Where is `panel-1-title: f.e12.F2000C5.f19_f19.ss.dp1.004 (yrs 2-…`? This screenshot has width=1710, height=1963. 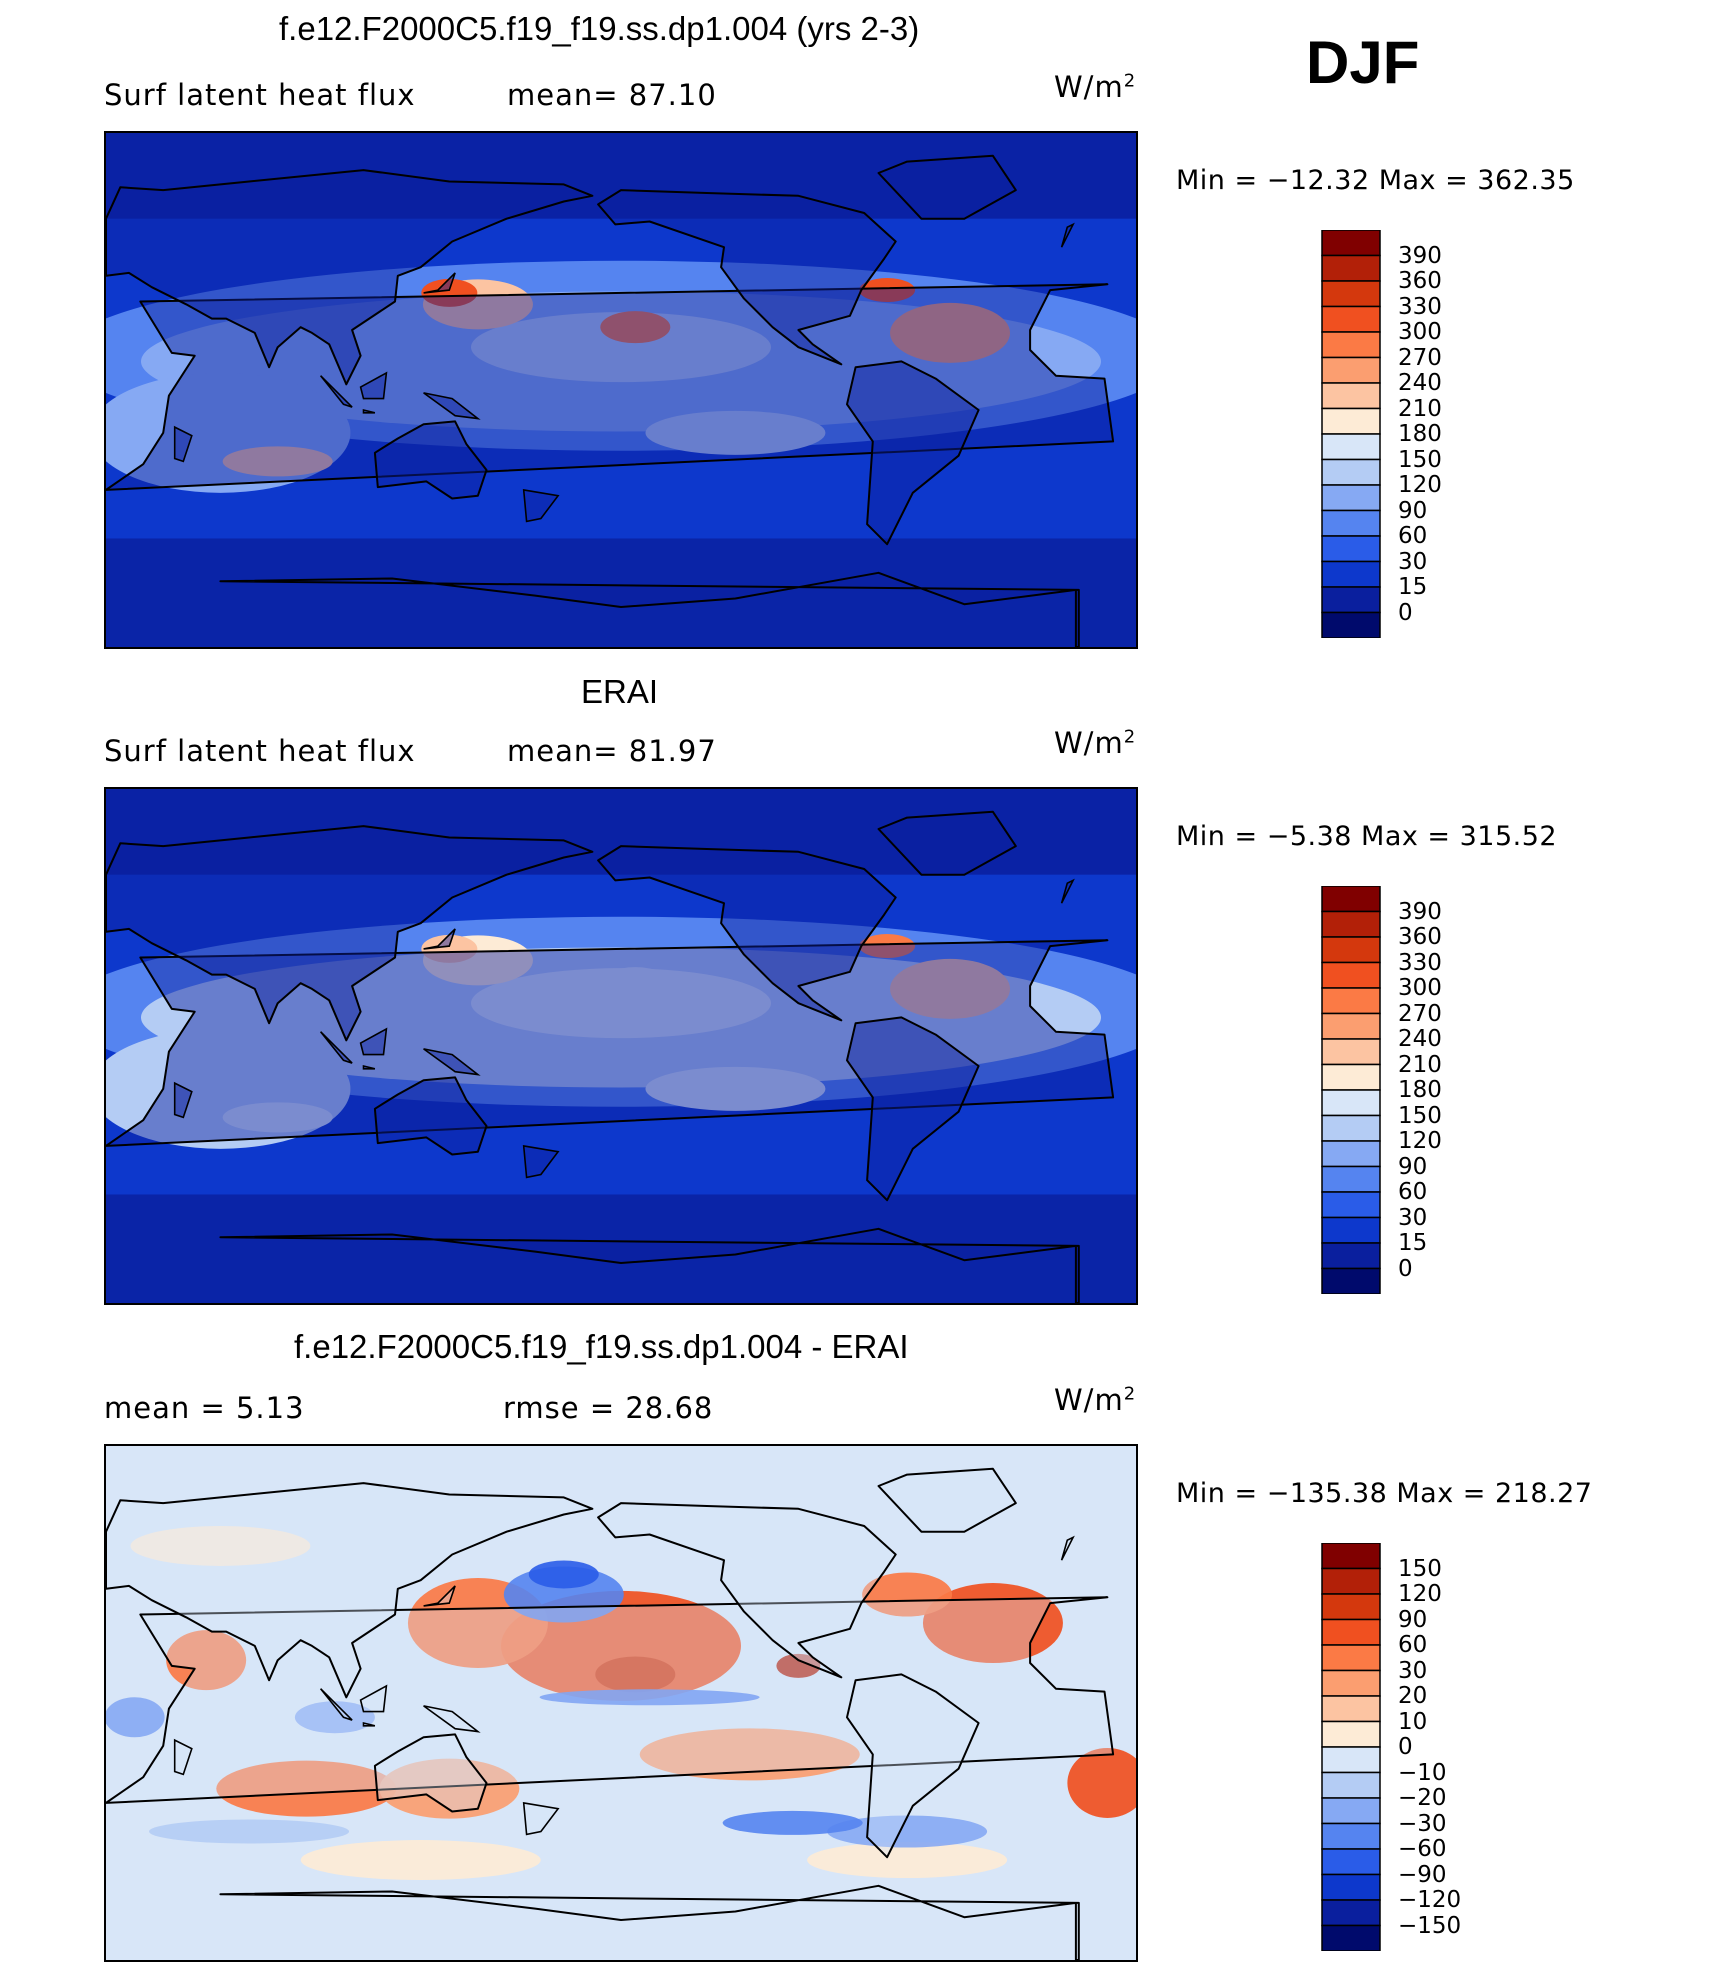 panel-1-title: f.e12.F2000C5.f19_f19.ss.dp1.004 (yrs 2-… is located at coordinates (599, 28).